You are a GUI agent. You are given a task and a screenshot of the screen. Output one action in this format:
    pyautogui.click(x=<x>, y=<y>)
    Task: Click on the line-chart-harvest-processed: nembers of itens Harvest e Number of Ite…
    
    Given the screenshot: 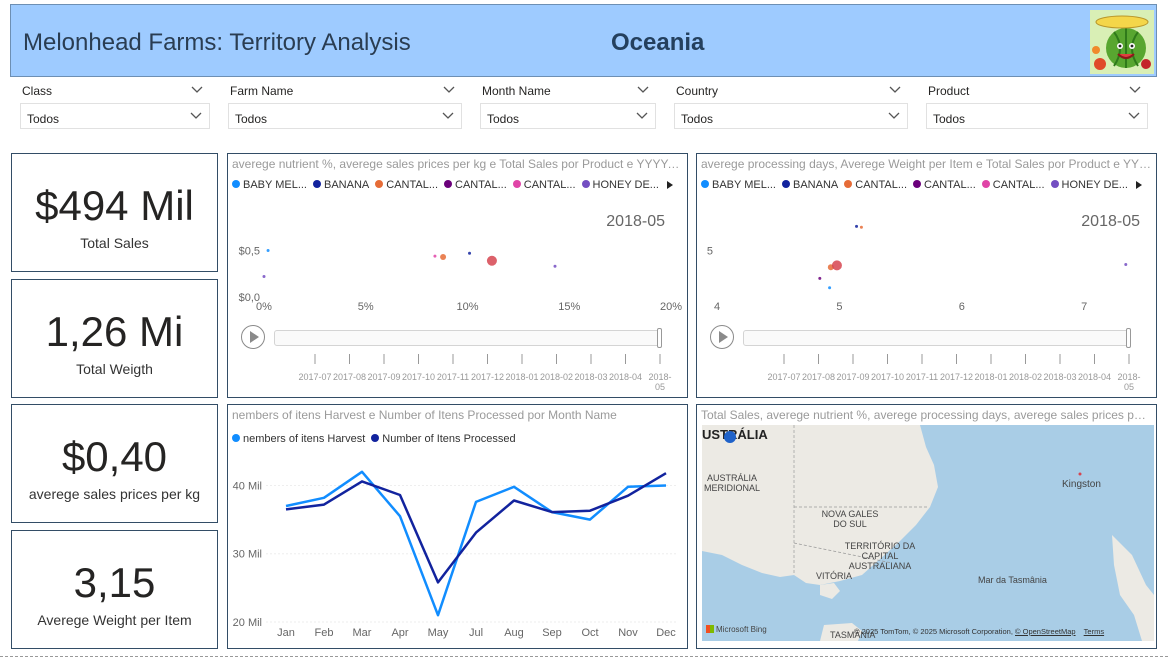 What is the action you would take?
    pyautogui.click(x=457, y=526)
    